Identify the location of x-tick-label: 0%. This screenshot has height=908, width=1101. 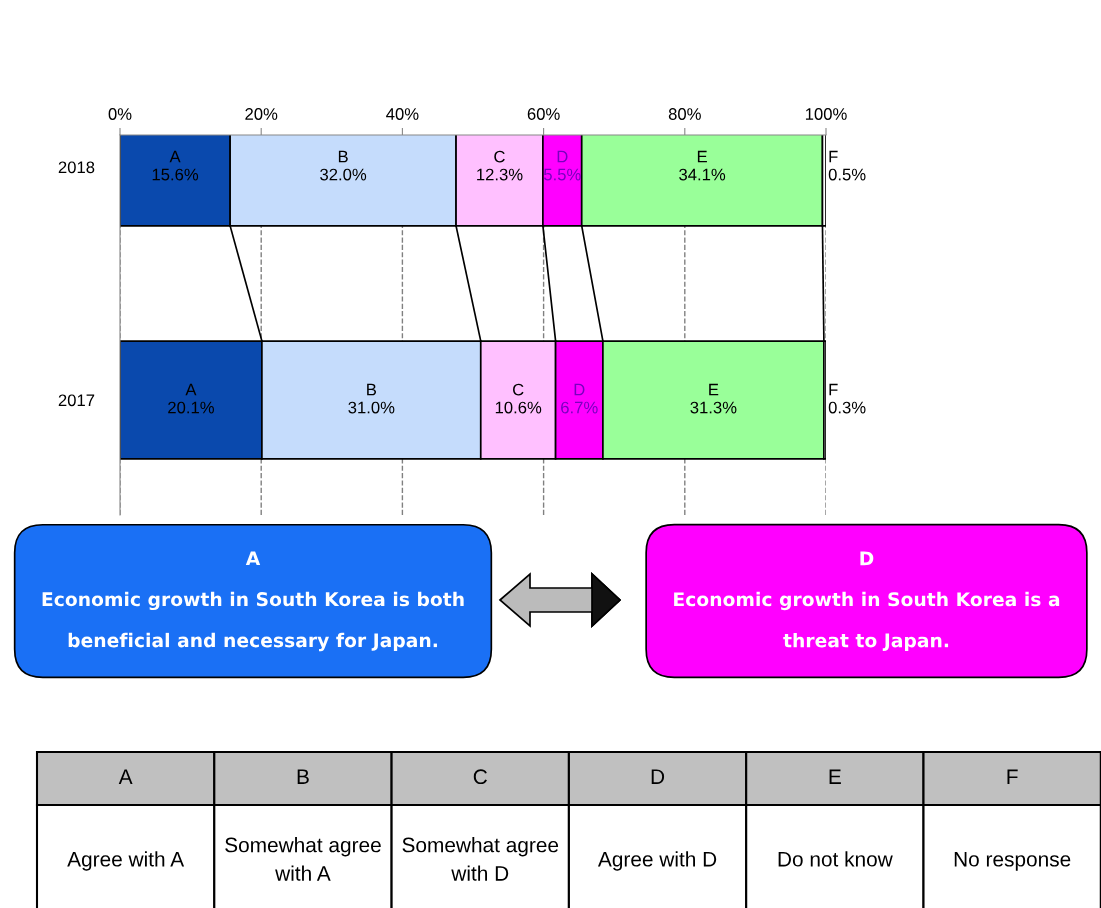
(120, 114).